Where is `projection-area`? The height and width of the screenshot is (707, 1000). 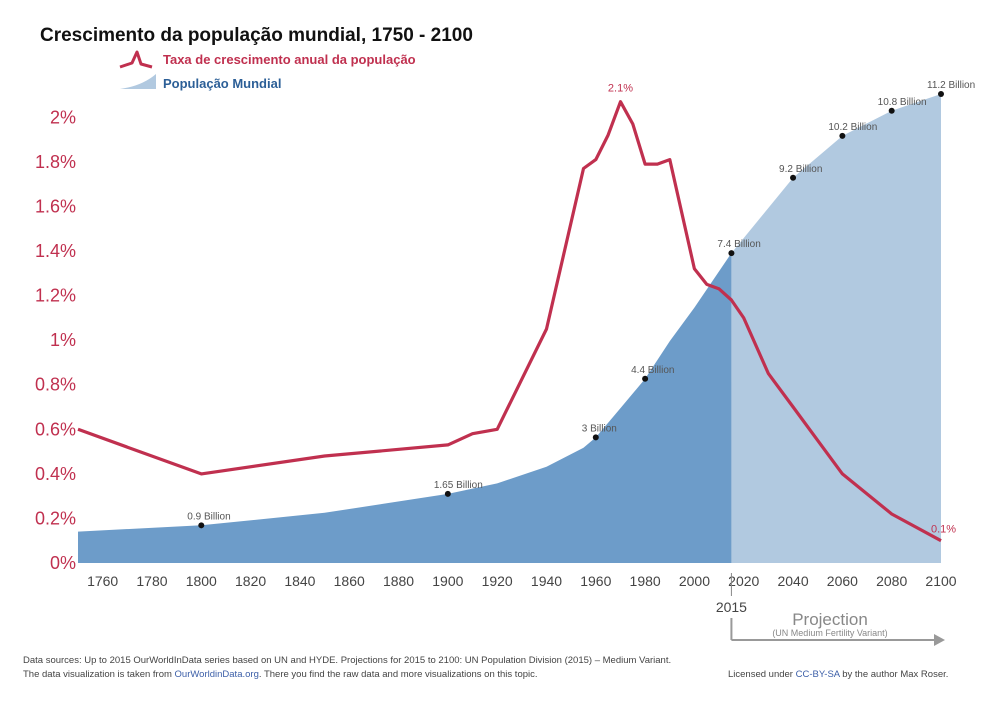 projection-area is located at coordinates (836, 328).